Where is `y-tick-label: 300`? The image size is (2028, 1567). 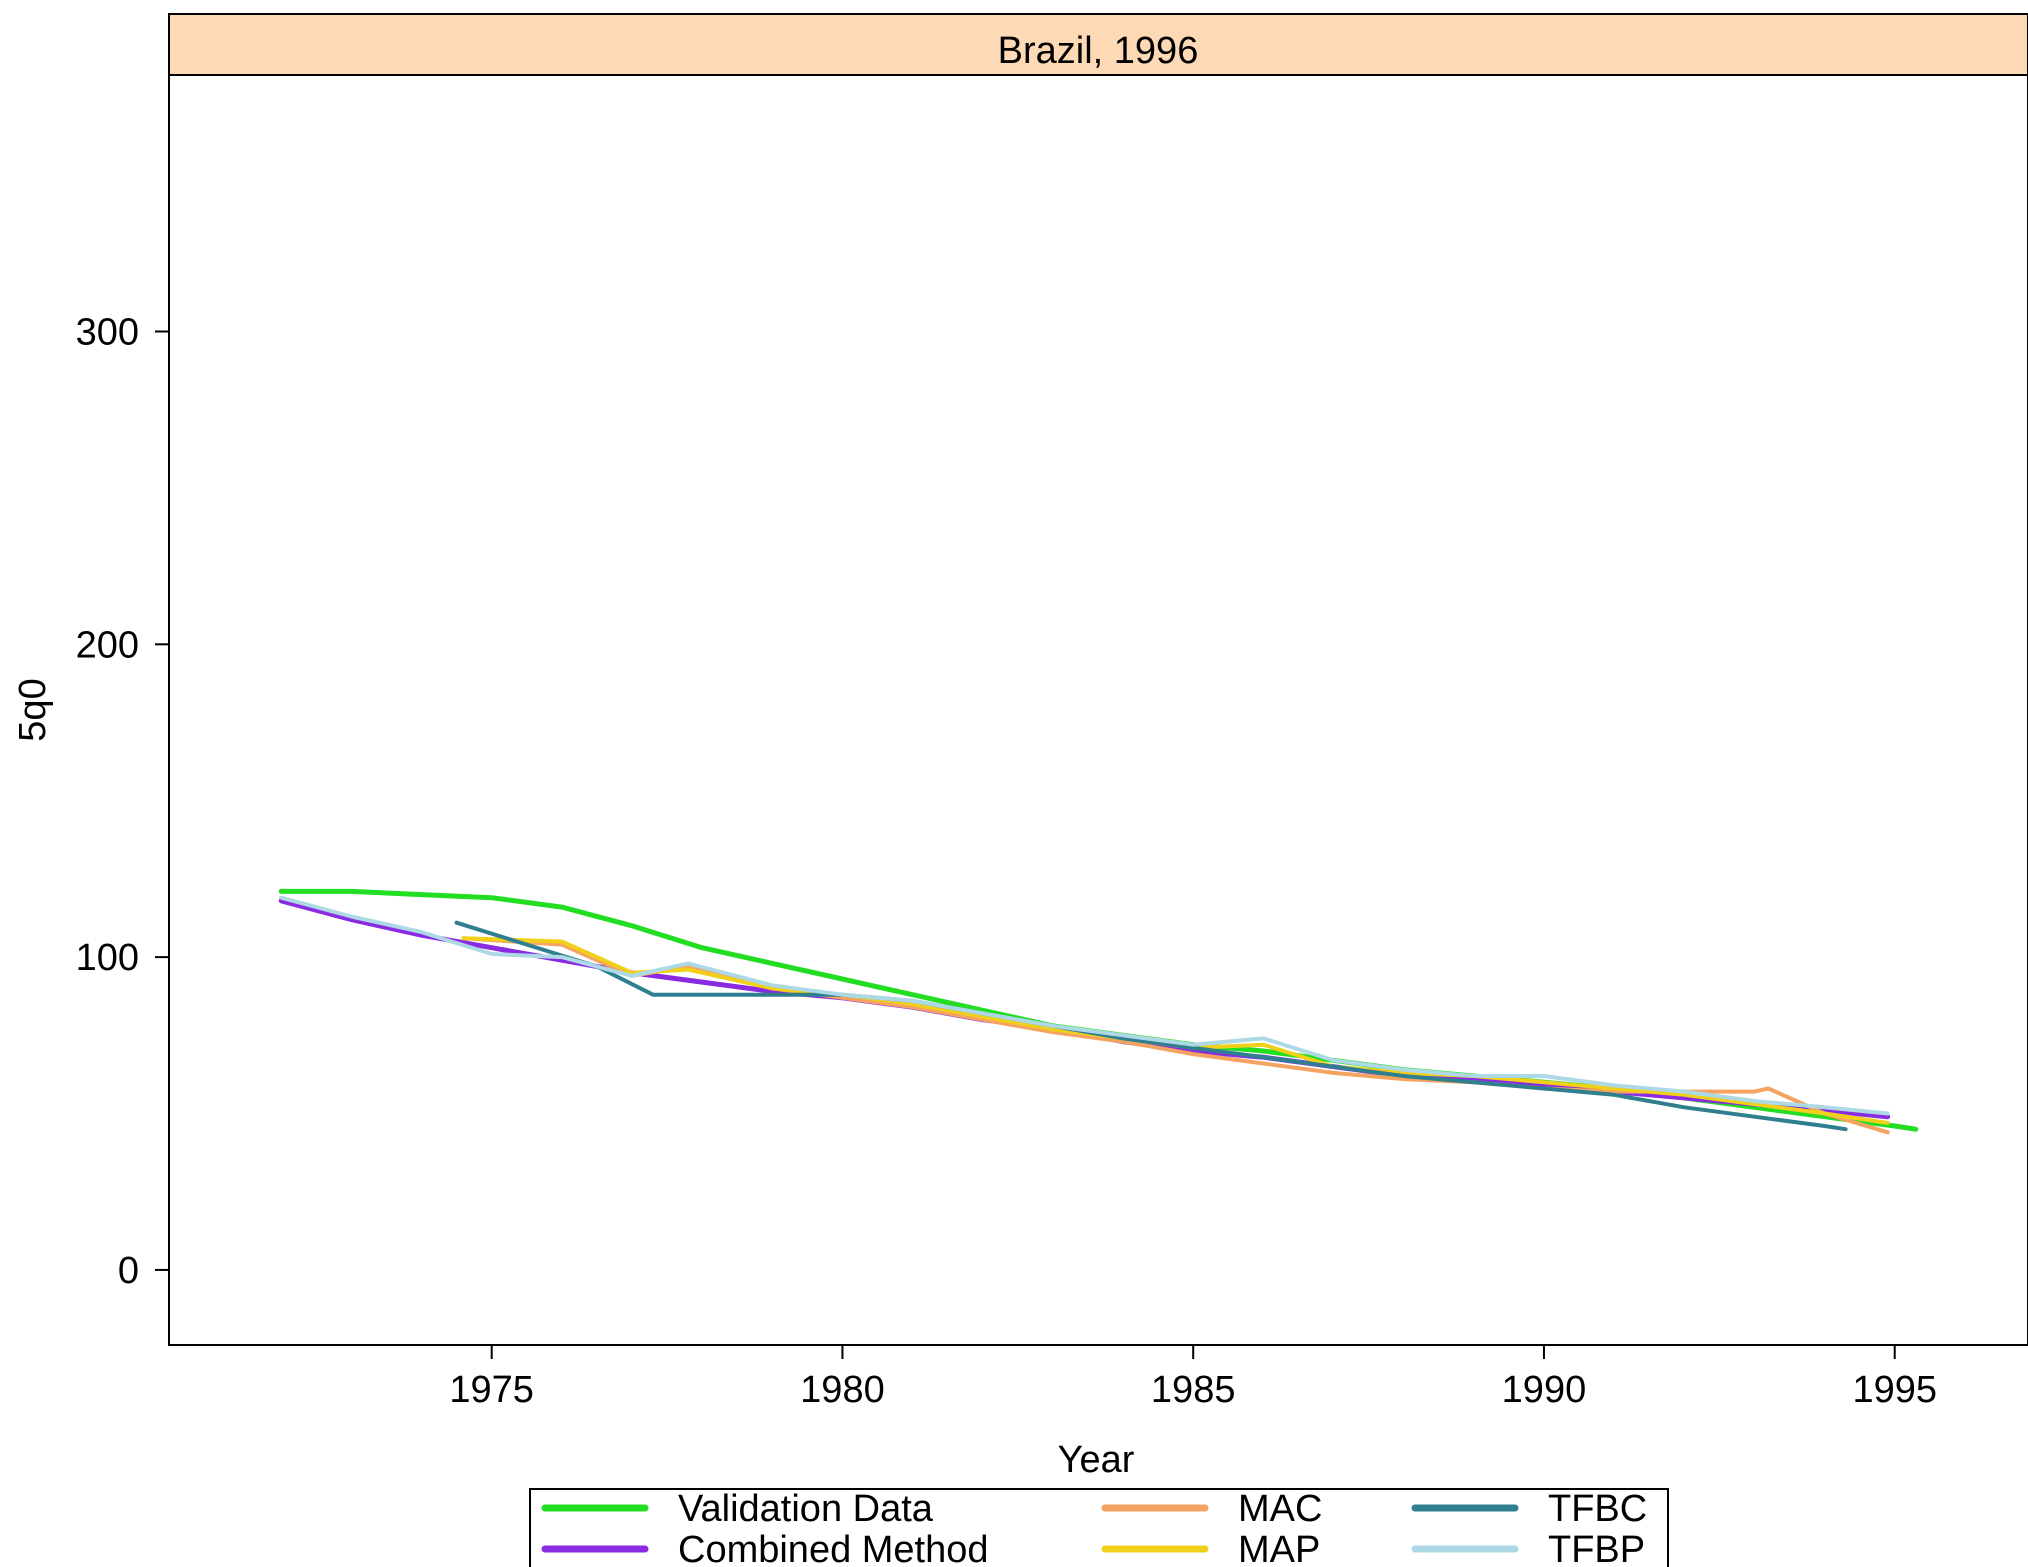
y-tick-label: 300 is located at coordinates (107, 333).